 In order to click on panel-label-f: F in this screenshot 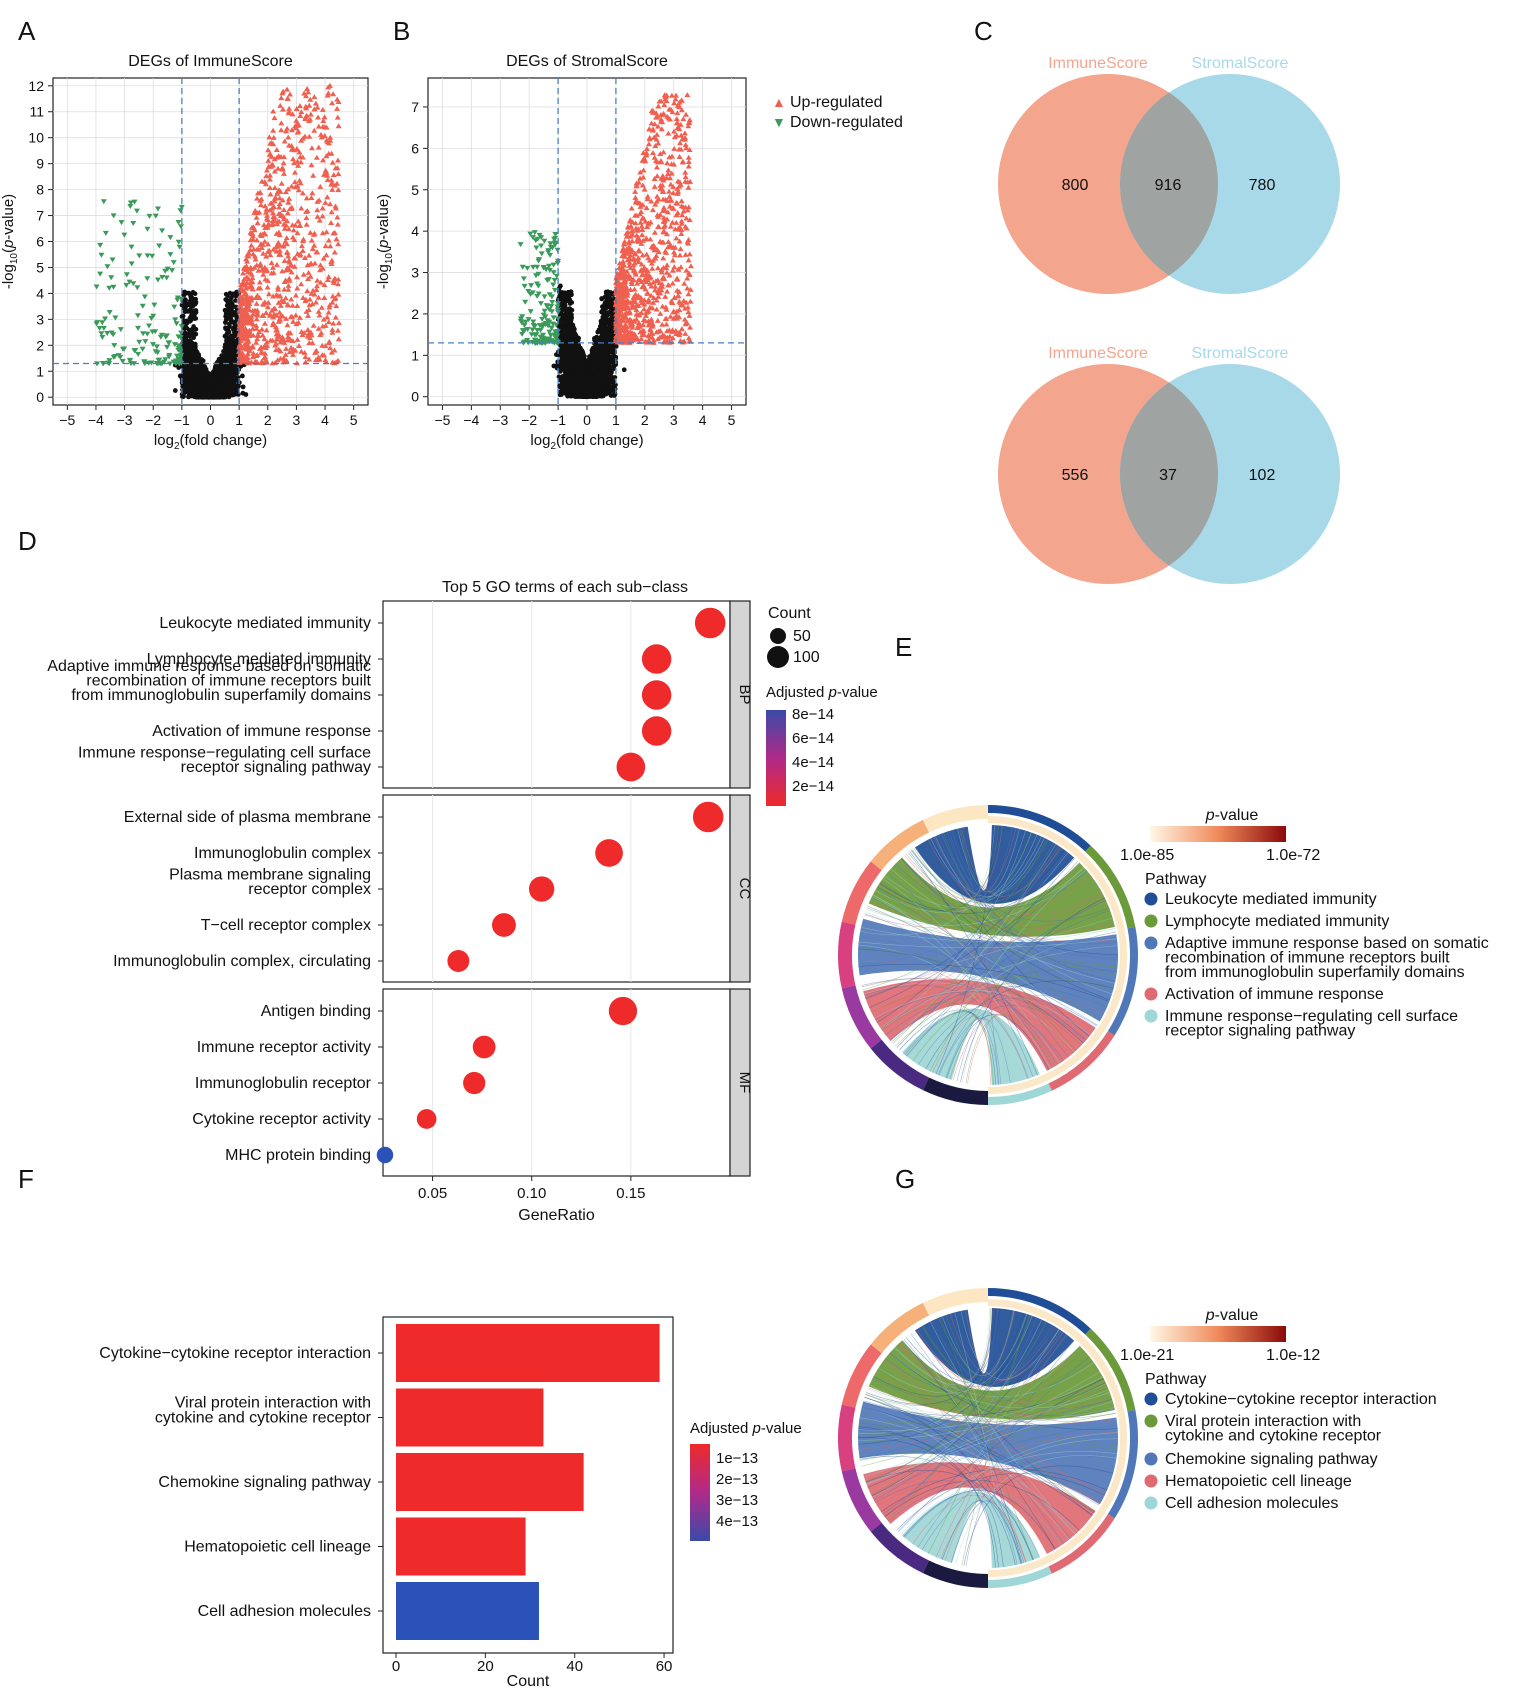, I will do `click(26, 1179)`.